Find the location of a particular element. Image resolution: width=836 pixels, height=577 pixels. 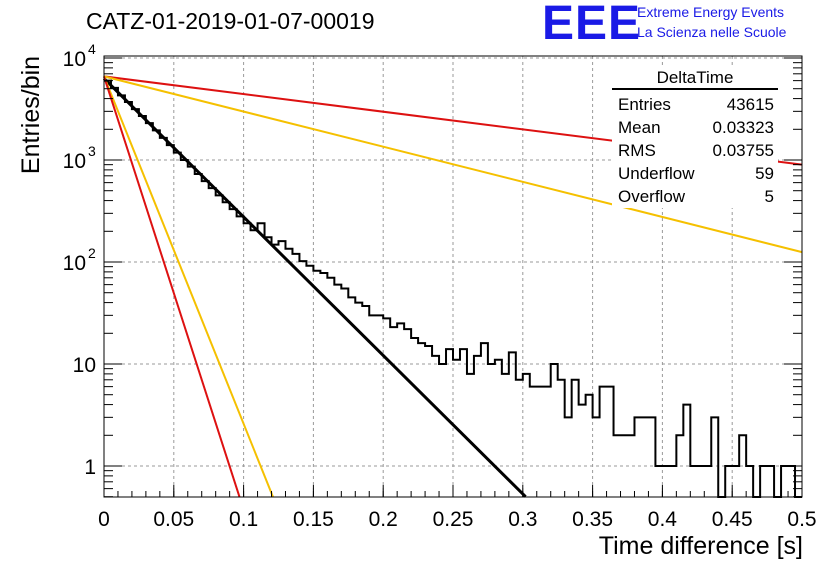

stats-label: Mean is located at coordinates (639, 127).